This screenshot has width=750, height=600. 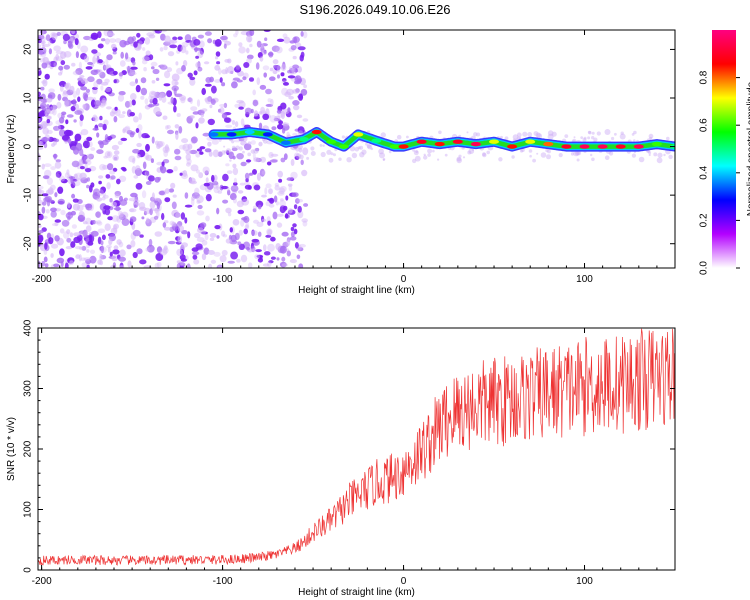 I want to click on x-axis-label: Height of straight line (km), so click(x=356, y=290).